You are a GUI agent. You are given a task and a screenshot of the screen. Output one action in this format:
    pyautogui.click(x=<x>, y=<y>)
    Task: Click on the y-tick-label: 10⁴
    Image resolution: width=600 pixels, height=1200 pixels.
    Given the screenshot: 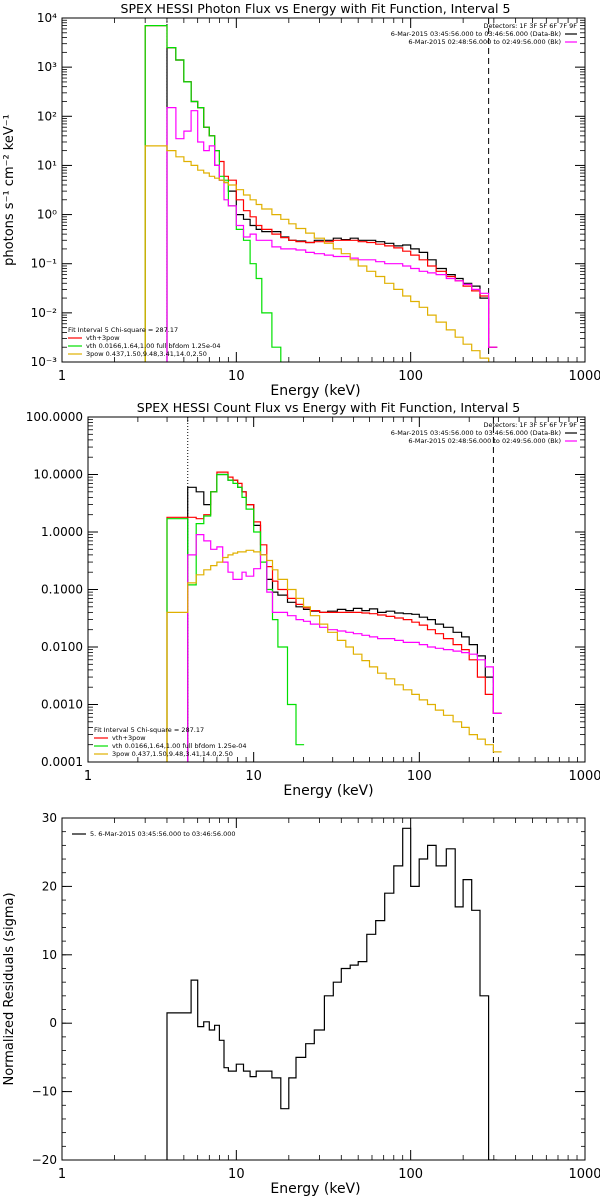 What is the action you would take?
    pyautogui.click(x=47, y=18)
    